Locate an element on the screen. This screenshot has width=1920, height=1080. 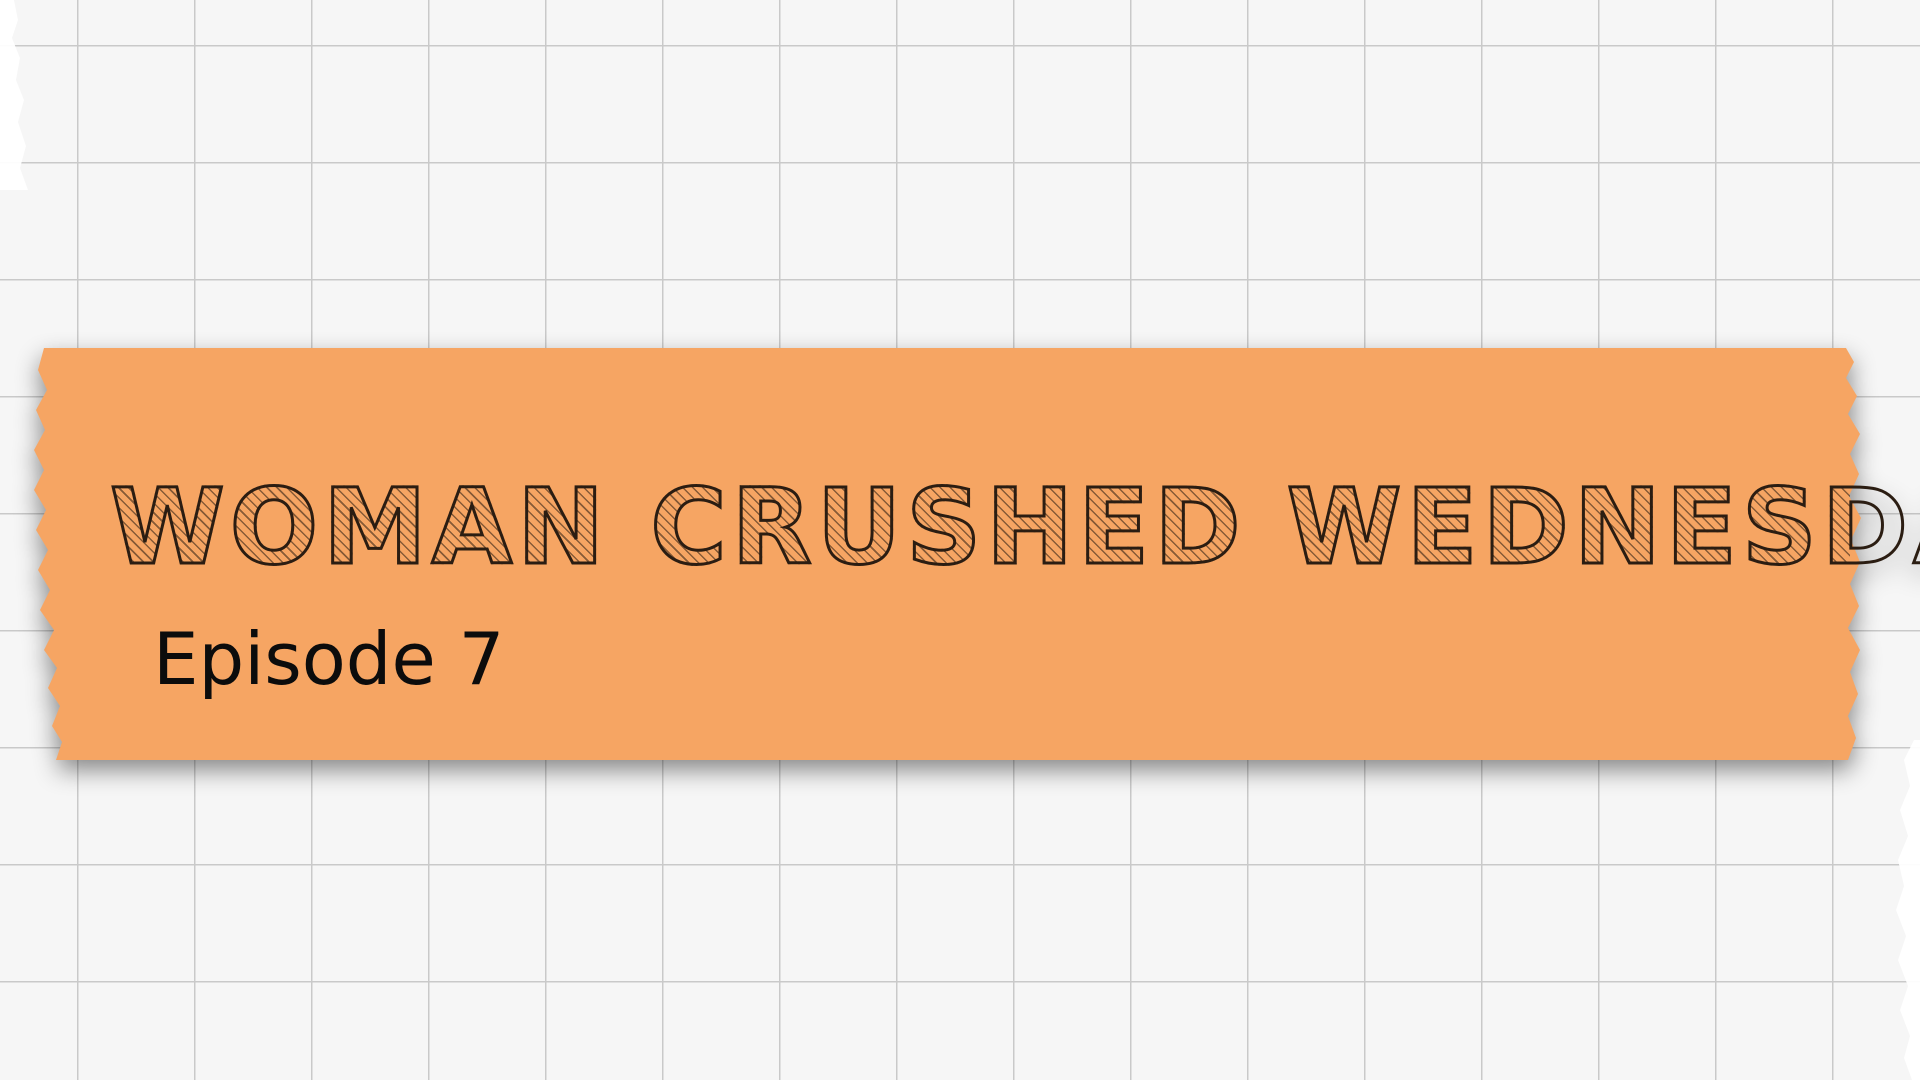
banner-title: WOMAN CRUSHED WEDNESDAY is located at coordinates (1014, 527).